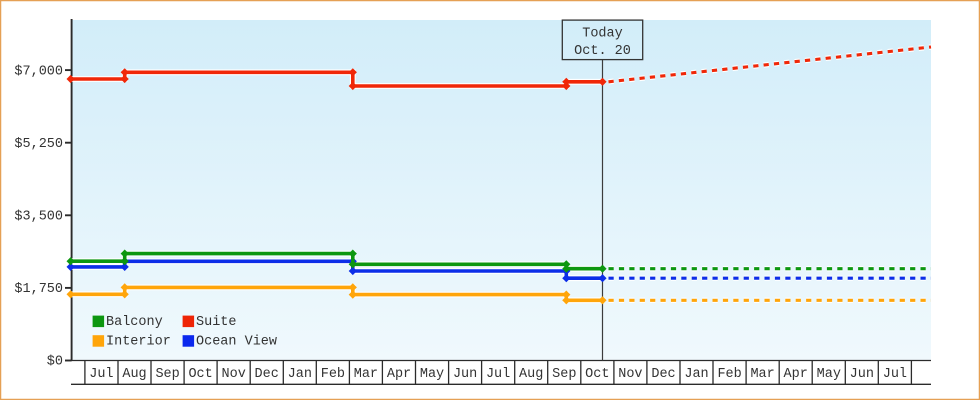 The height and width of the screenshot is (405, 980). I want to click on svg-text: Balcony, so click(134, 322).